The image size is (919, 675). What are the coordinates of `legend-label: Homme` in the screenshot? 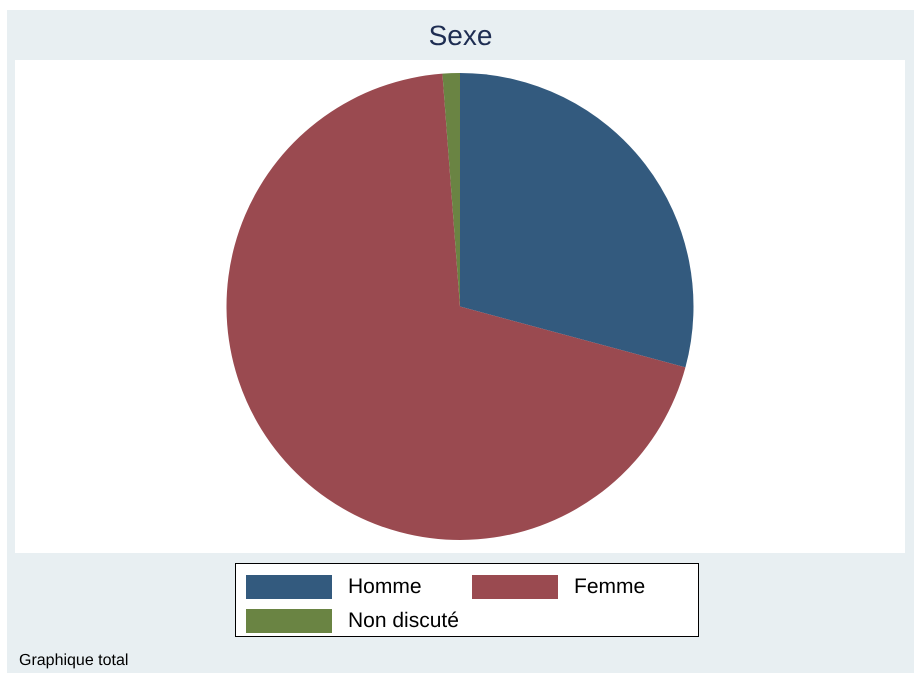 It's located at (385, 587).